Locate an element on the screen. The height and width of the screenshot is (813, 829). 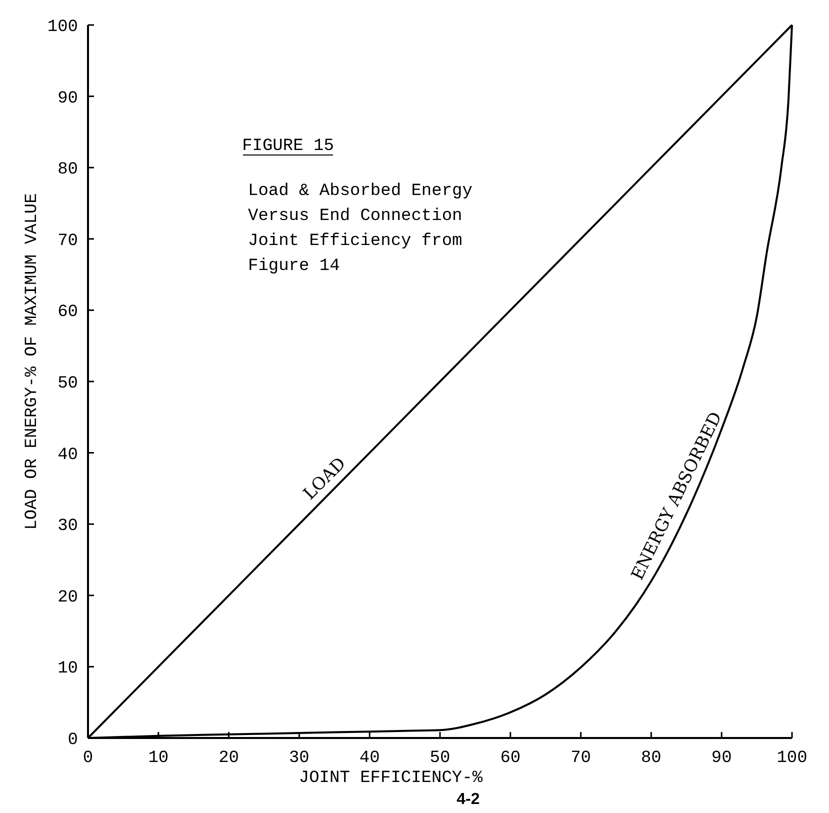
x-tick-label: 0 is located at coordinates (88, 758).